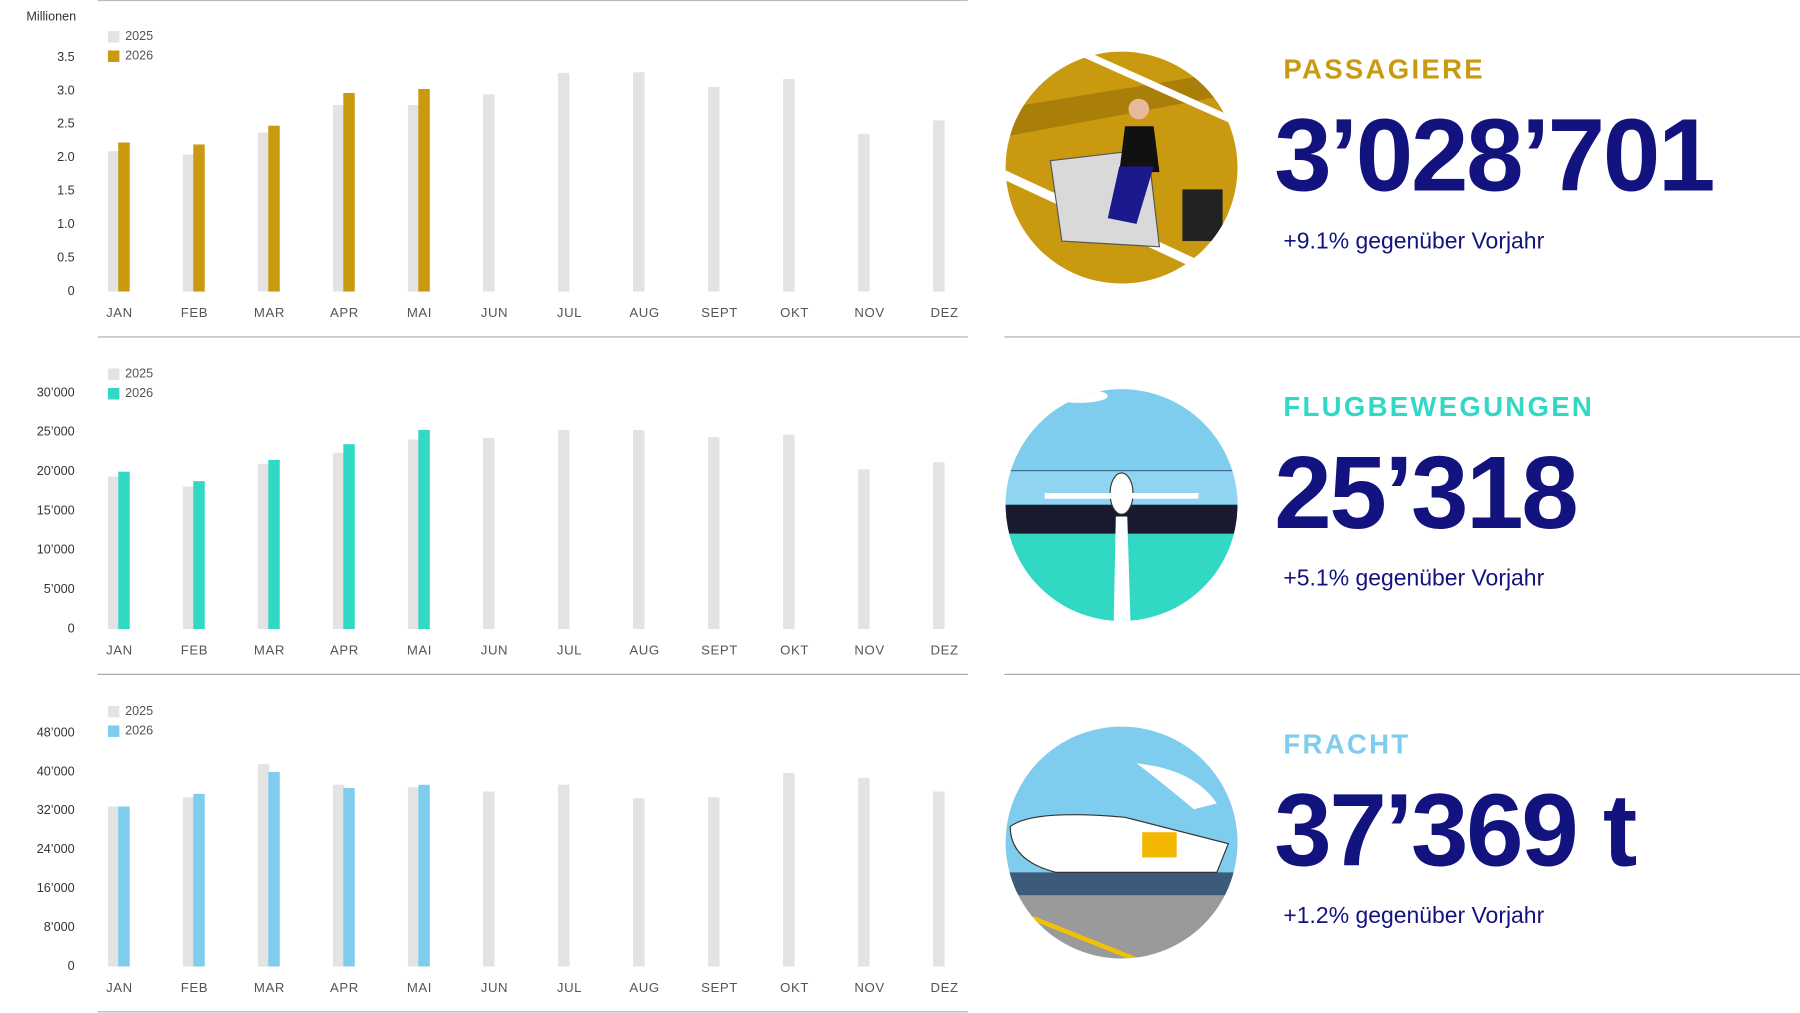 The width and height of the screenshot is (1800, 1013). Describe the element at coordinates (56, 771) in the screenshot. I see `y-tick-label: 40’000` at that location.